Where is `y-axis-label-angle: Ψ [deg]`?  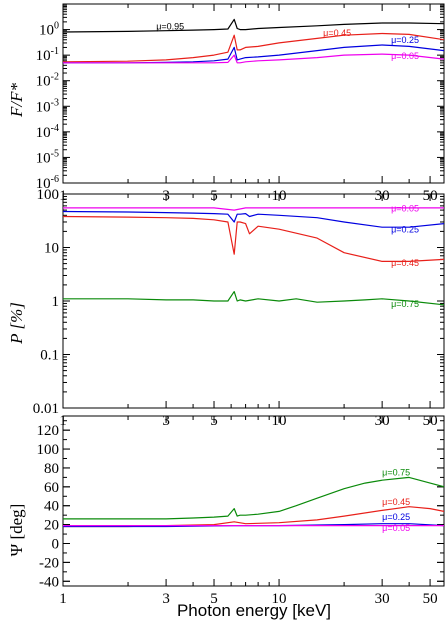
y-axis-label-angle: Ψ [deg] is located at coordinates (16, 530).